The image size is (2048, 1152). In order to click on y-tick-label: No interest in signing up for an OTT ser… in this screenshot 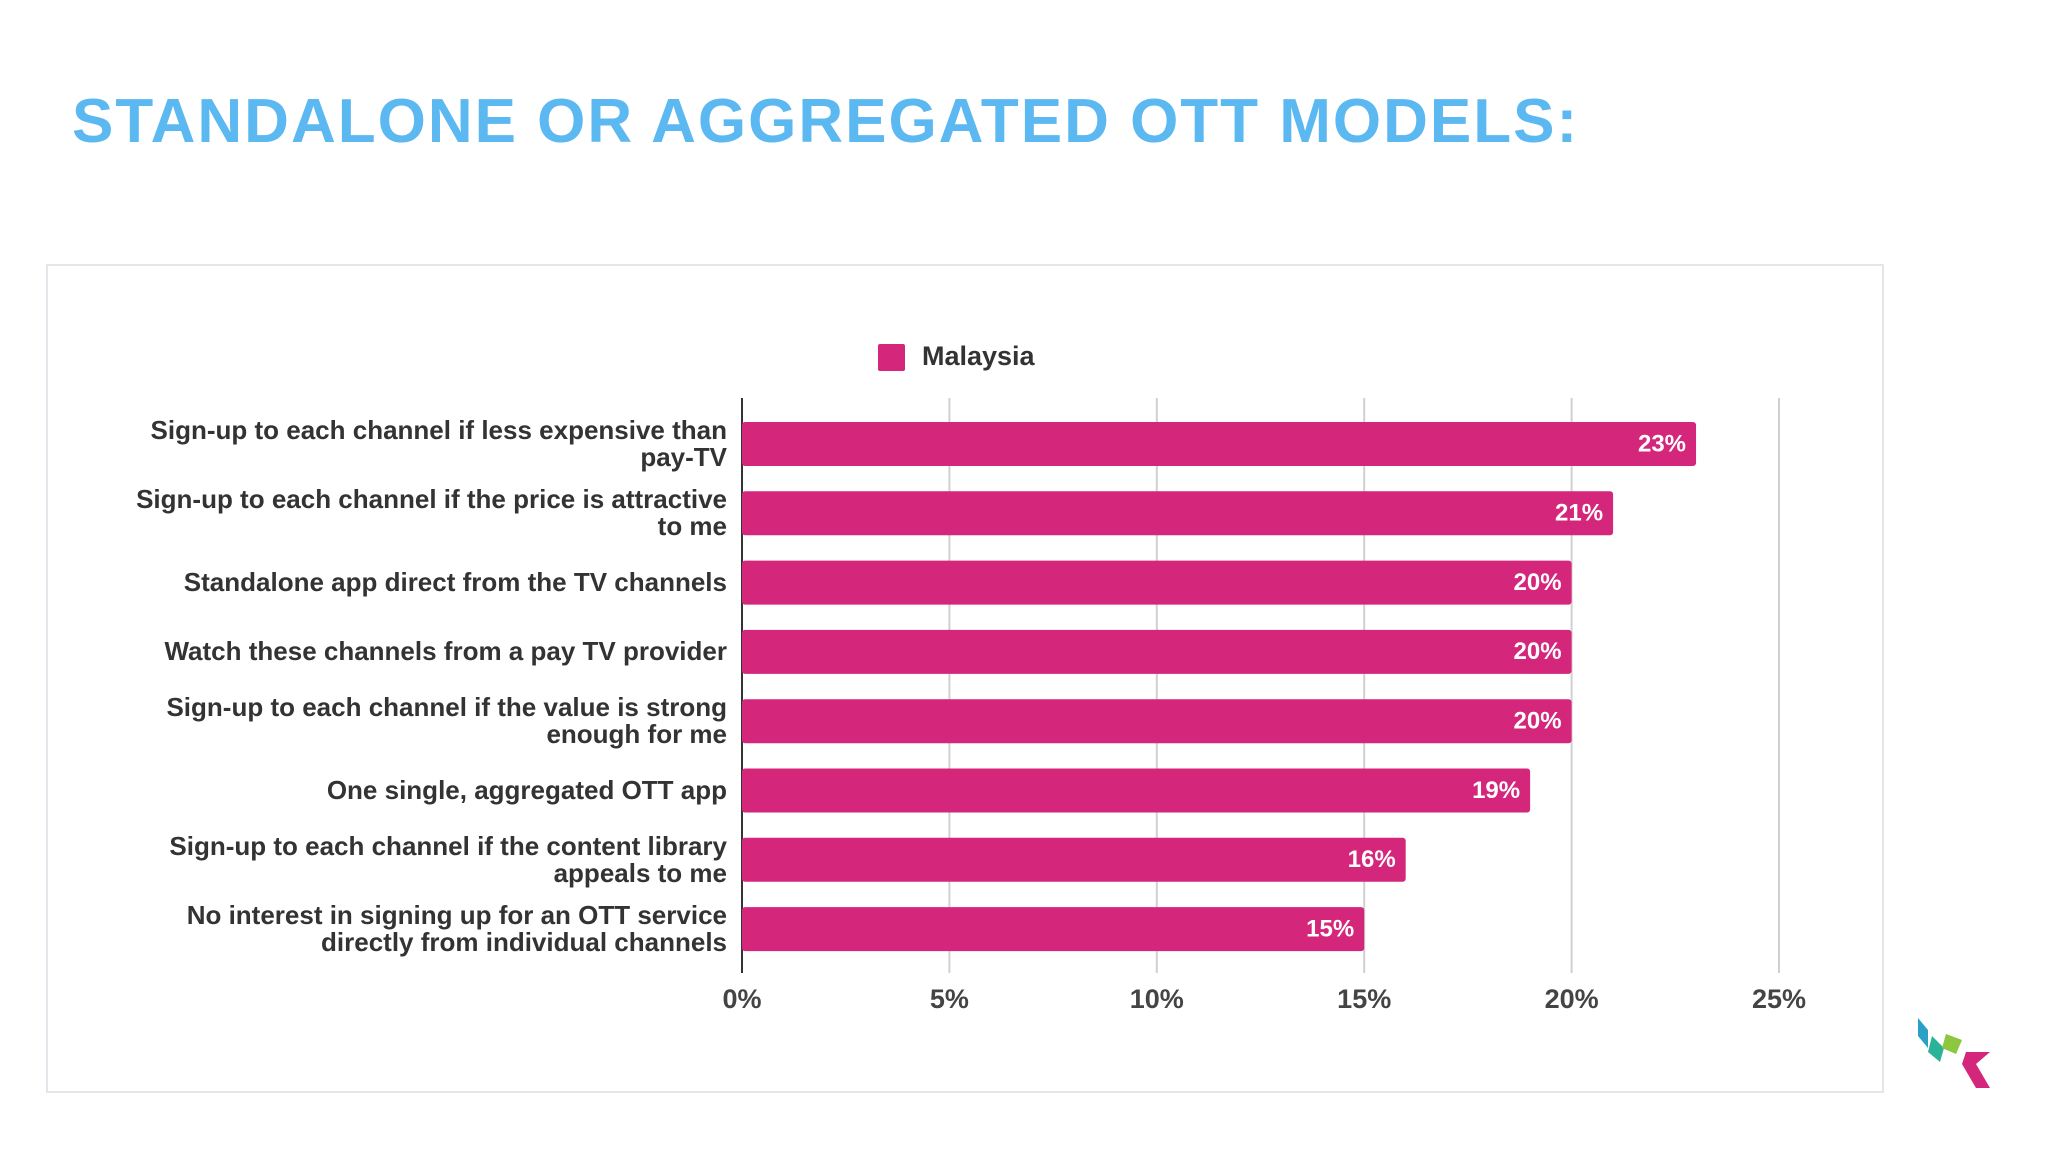, I will do `click(456, 929)`.